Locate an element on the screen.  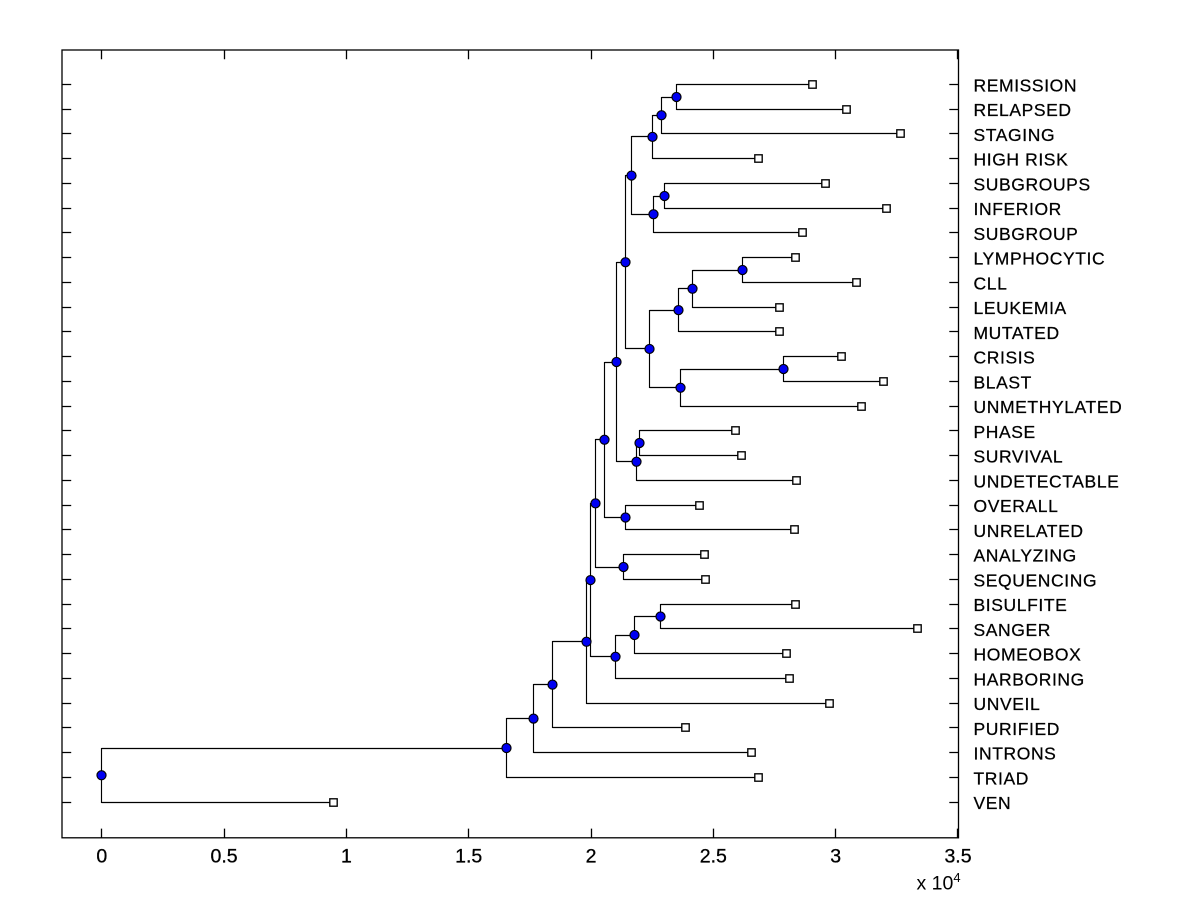
svg-text: x 104 is located at coordinates (939, 882).